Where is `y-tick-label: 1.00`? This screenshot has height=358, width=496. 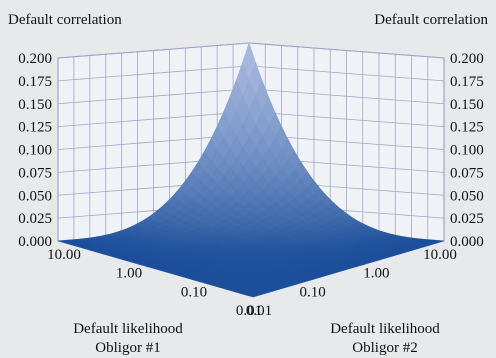
y-tick-label: 1.00 is located at coordinates (376, 274).